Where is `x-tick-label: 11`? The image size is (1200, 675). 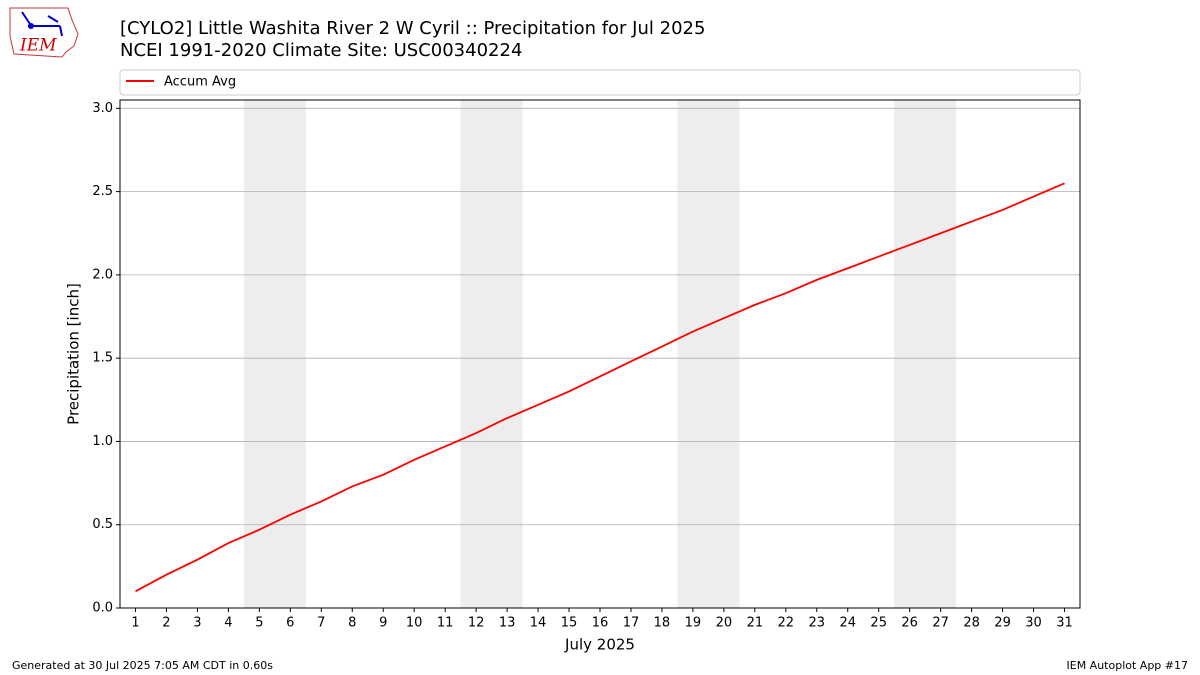
x-tick-label: 11 is located at coordinates (445, 623).